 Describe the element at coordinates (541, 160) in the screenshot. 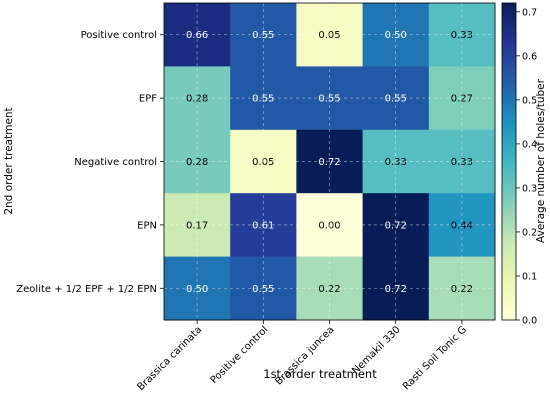

I see `colorbar-label: Average number of holes/tuber` at that location.